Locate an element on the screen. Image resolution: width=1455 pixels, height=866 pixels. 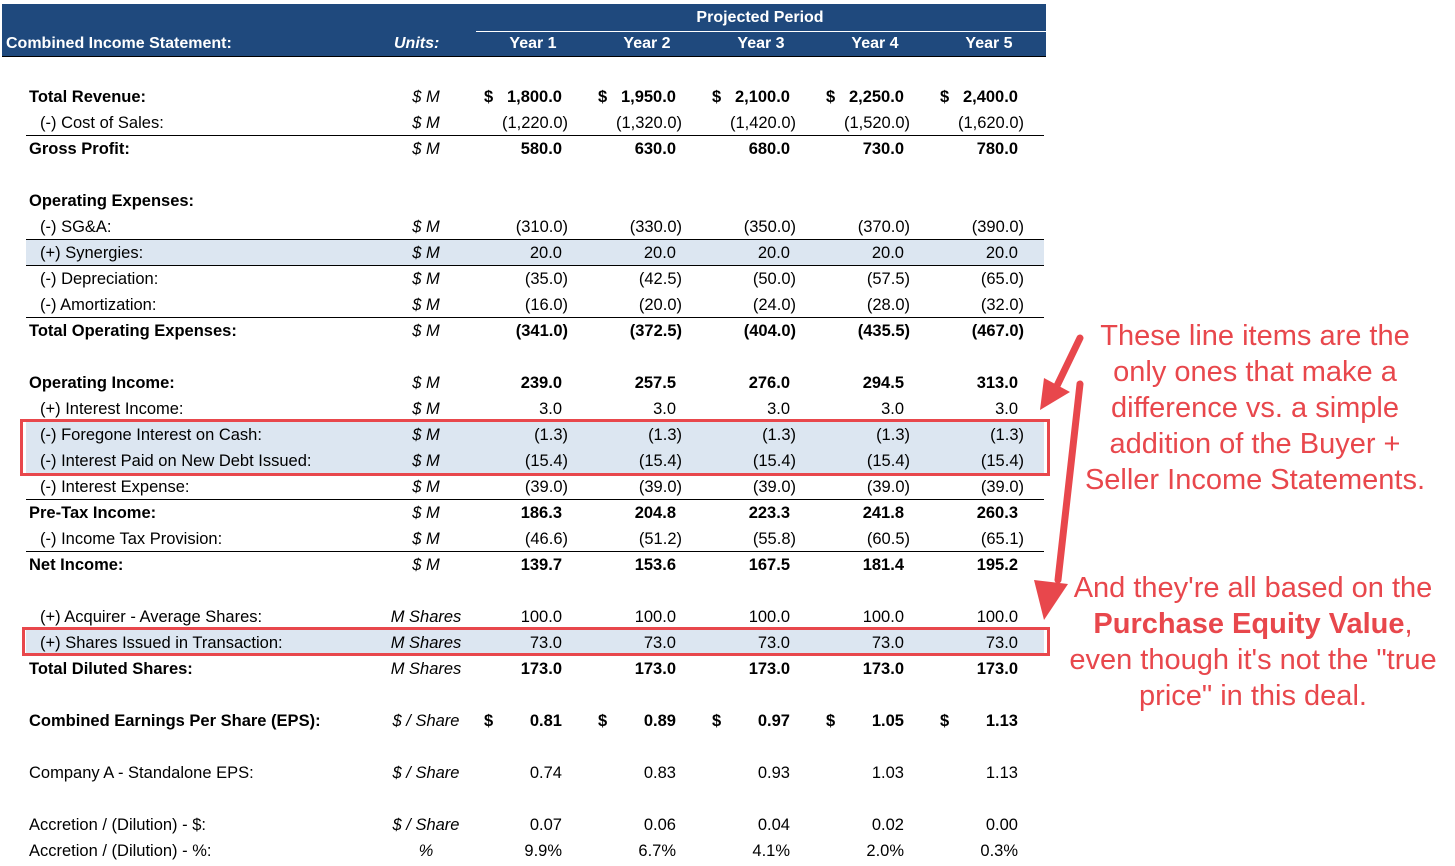
cell-year-5: 3.0 is located at coordinates (1006, 409).